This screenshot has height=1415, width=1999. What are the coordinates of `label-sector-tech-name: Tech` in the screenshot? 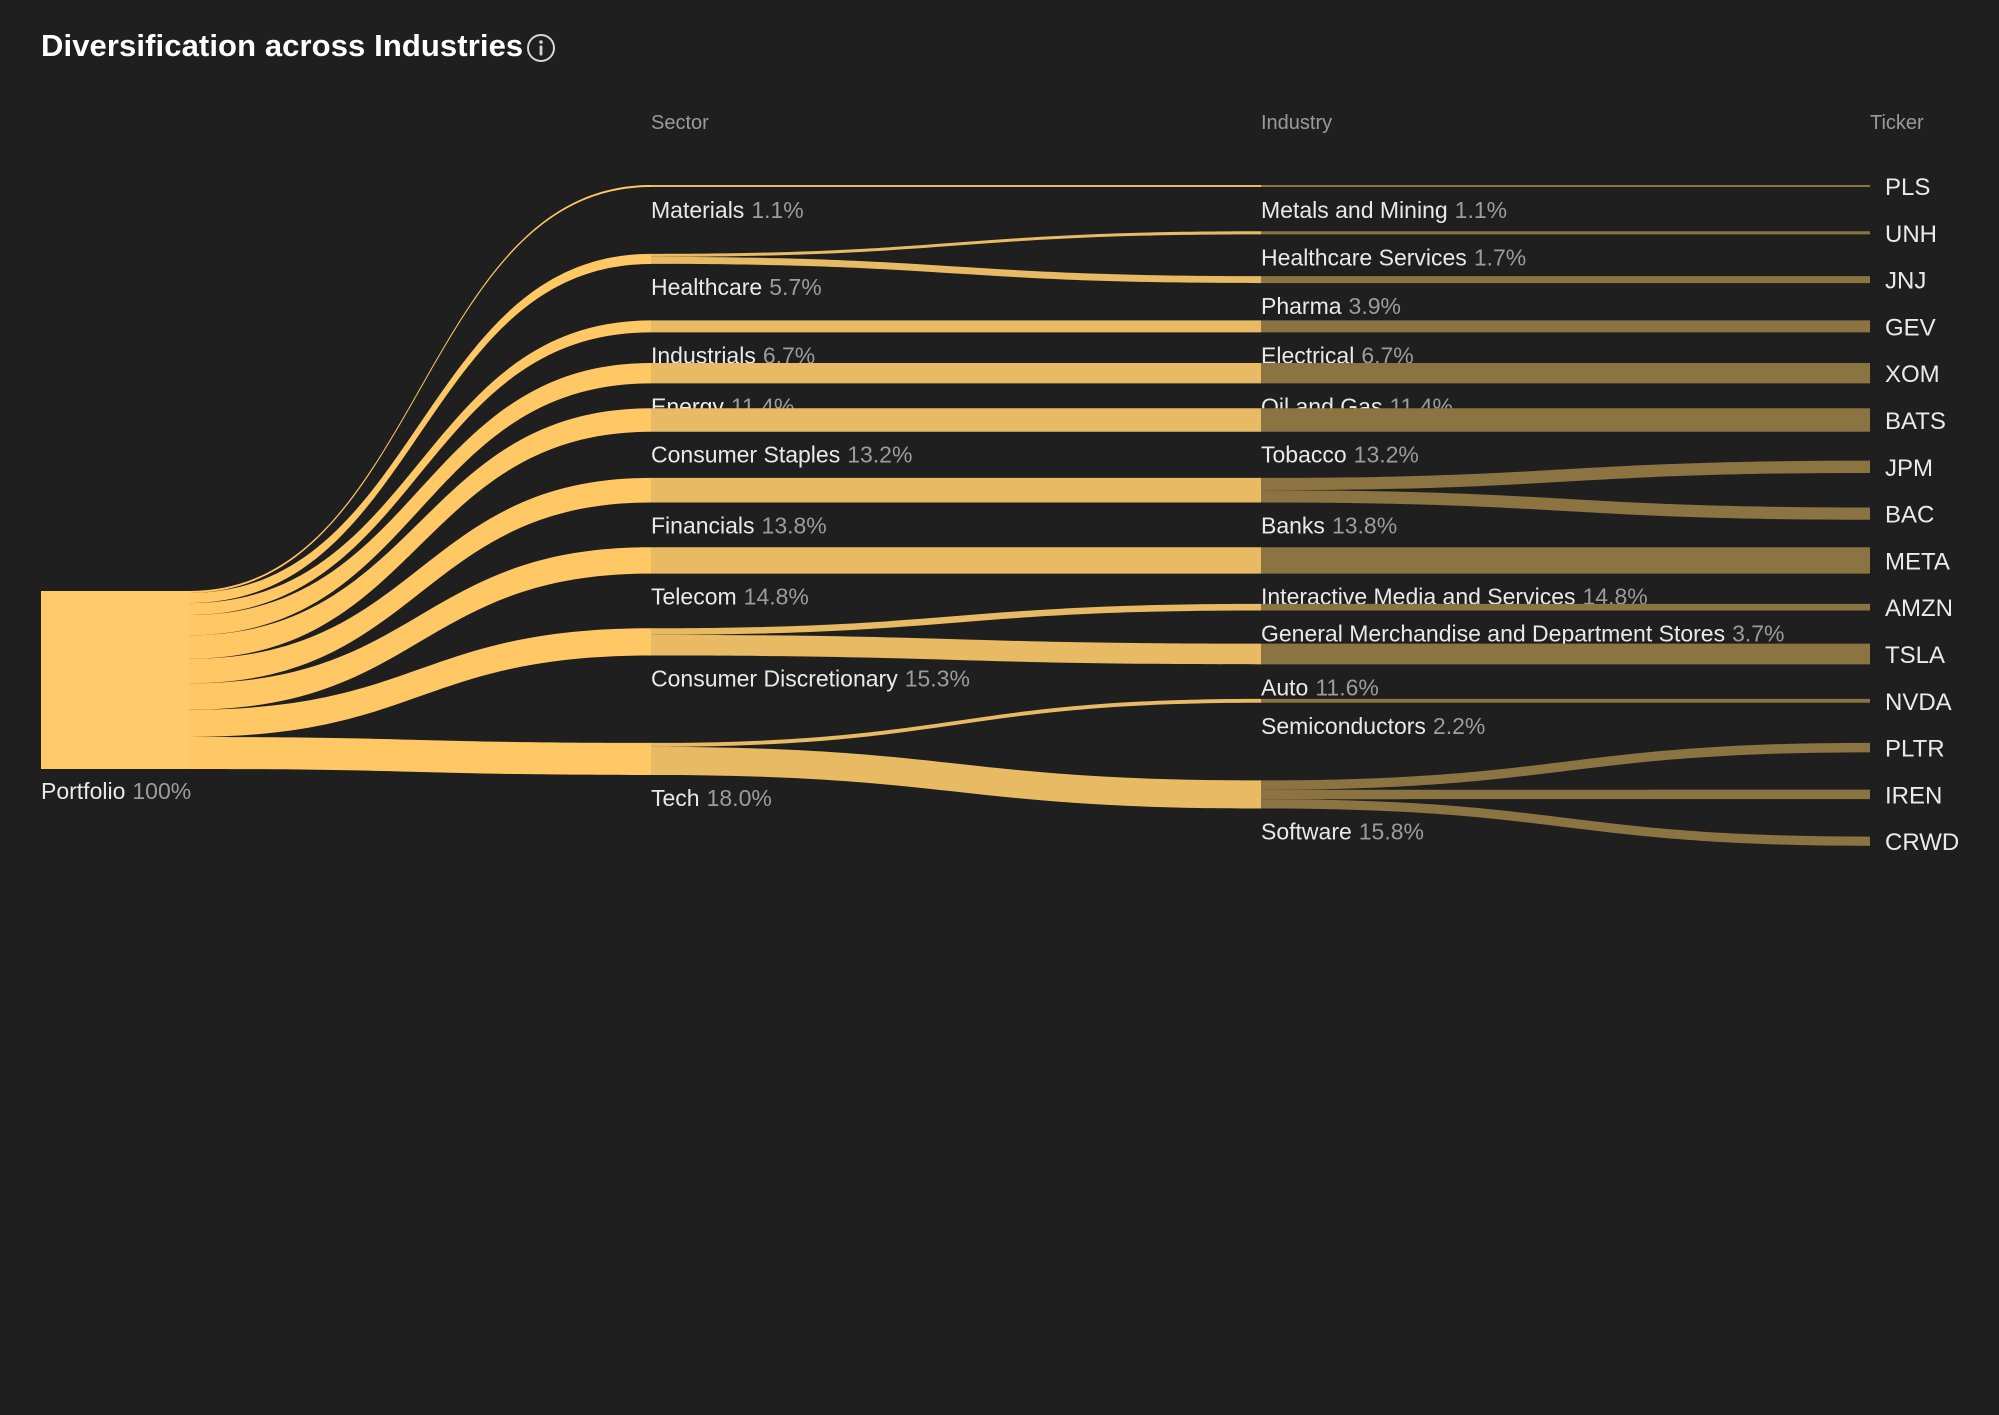 It's located at (675, 798).